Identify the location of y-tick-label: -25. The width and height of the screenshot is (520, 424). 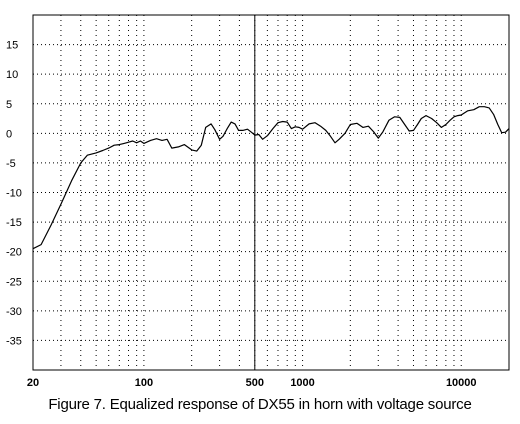
(14, 282).